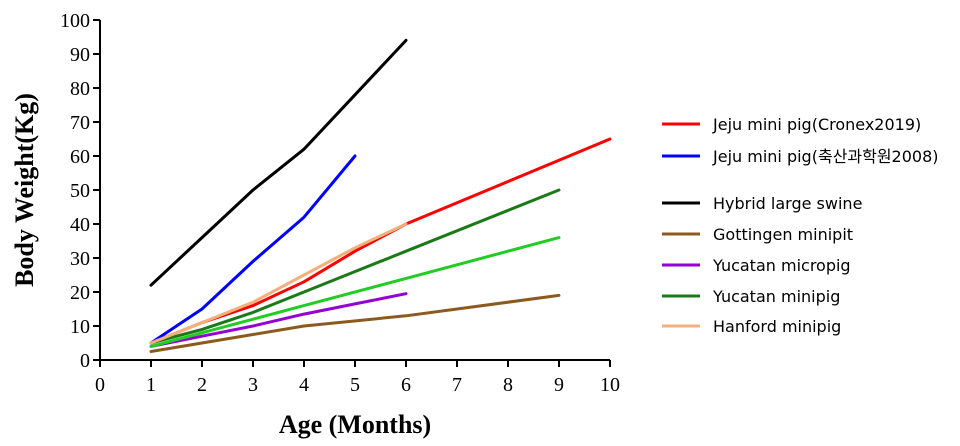 The width and height of the screenshot is (960, 446). Describe the element at coordinates (80, 157) in the screenshot. I see `y-tick-label: 60` at that location.